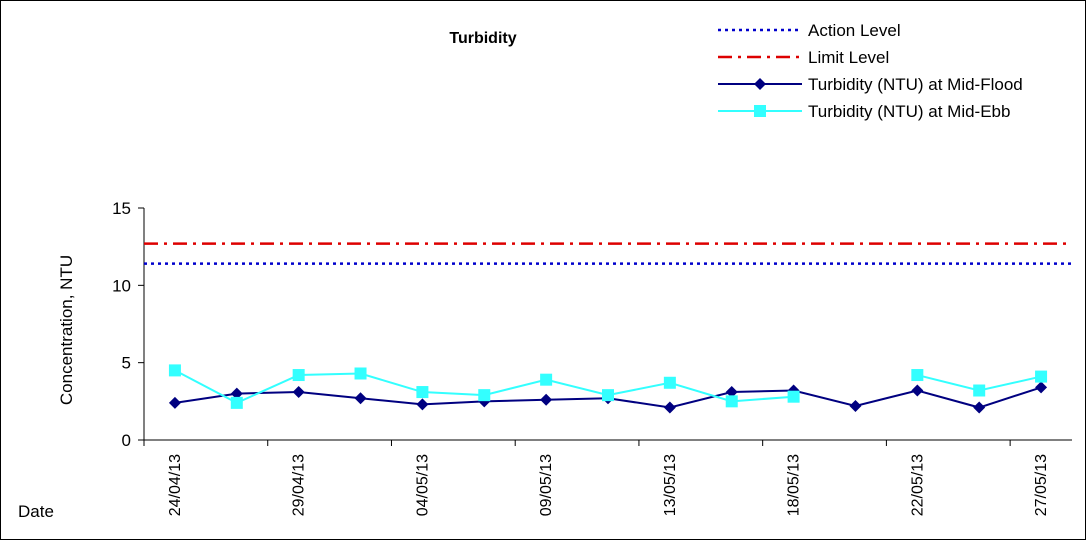  Describe the element at coordinates (121, 285) in the screenshot. I see `y-tick-label: 10` at that location.